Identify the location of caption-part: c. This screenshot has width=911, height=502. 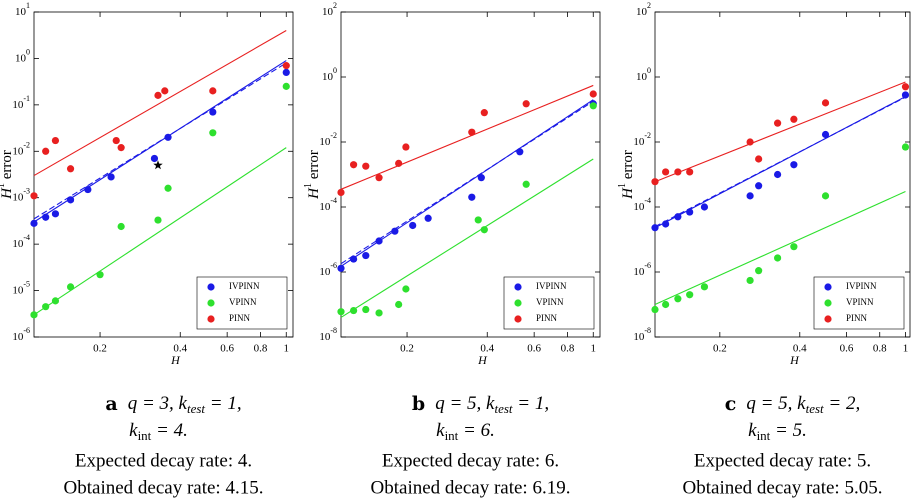
(731, 404).